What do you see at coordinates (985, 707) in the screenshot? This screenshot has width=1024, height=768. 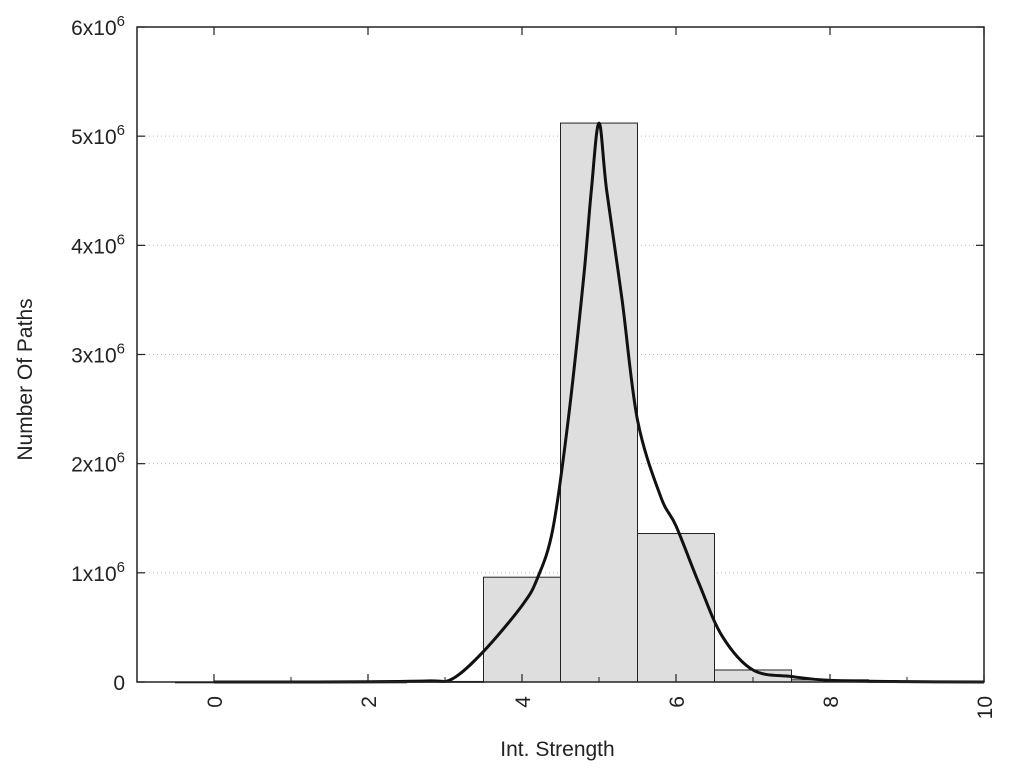 I see `x-tick-label: 10` at bounding box center [985, 707].